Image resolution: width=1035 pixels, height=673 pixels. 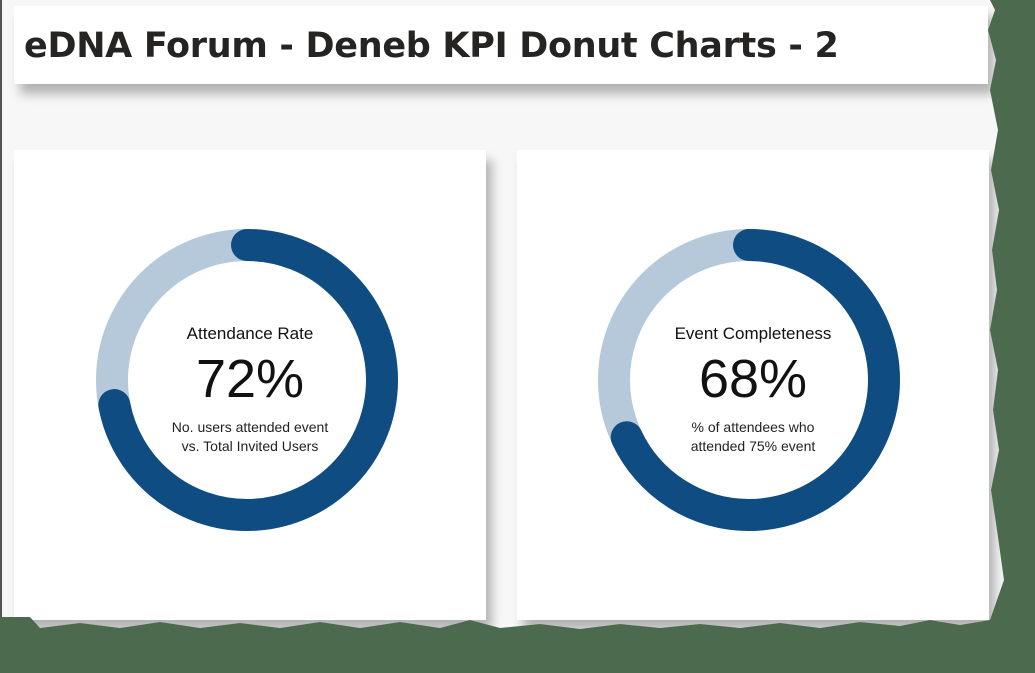 I want to click on kpi-subtitle-line1: No. users attended event, so click(x=250, y=427).